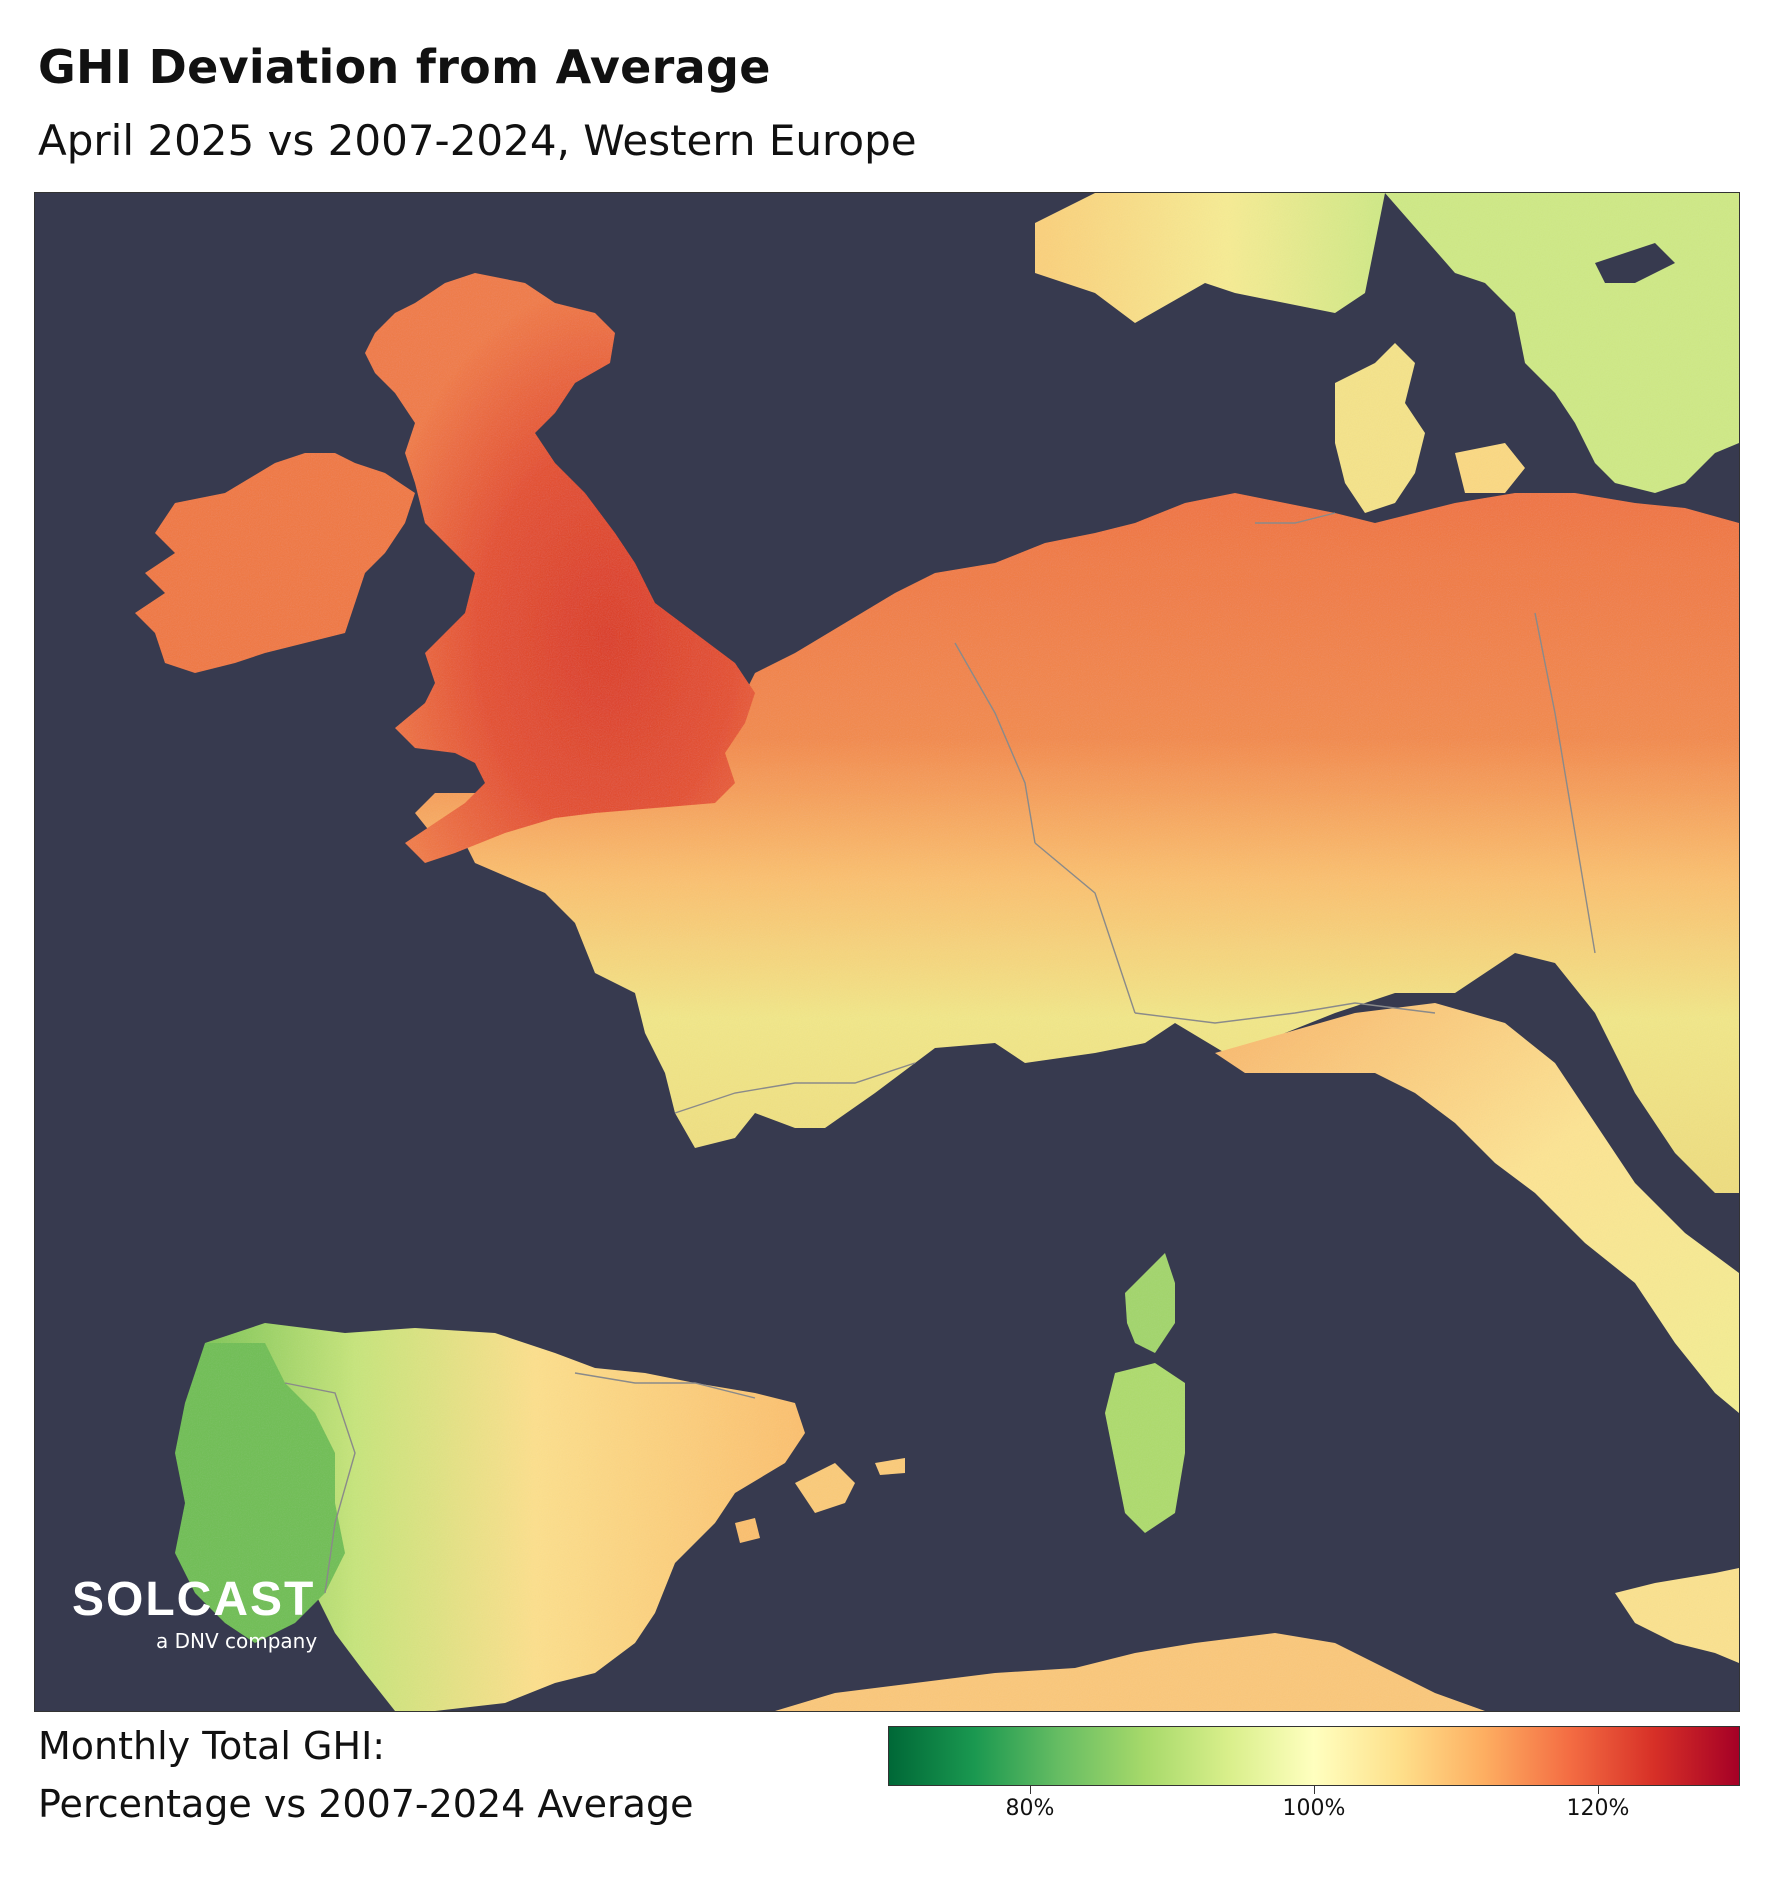 The width and height of the screenshot is (1774, 1882). I want to click on logo-tagline: a DNV company, so click(237, 1641).